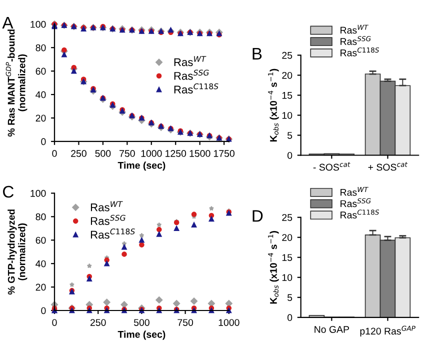 The image size is (436, 345). Describe the element at coordinates (257, 216) in the screenshot. I see `chart-title: D` at that location.